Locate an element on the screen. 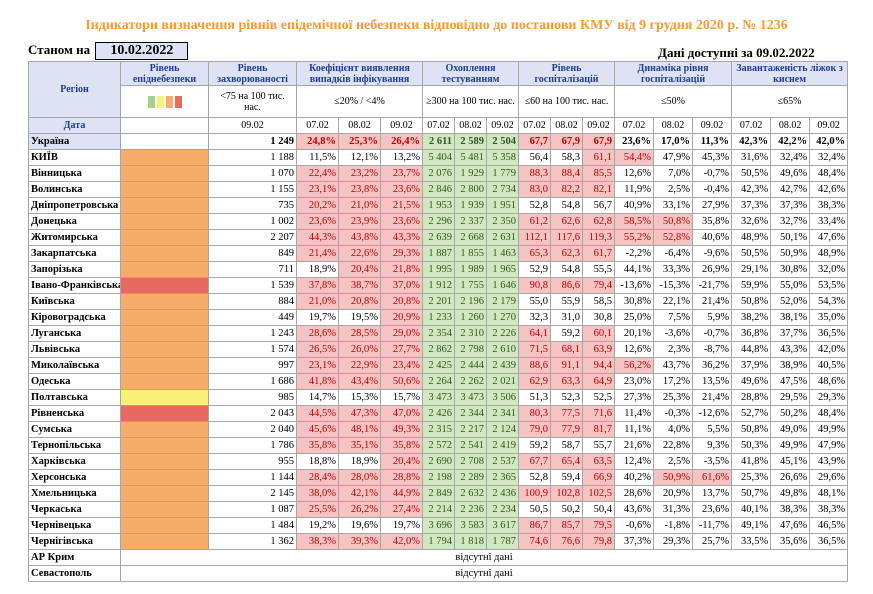 Image resolution: width=873 pixels, height=594 pixels. date-0902: 09.02 is located at coordinates (712, 125).